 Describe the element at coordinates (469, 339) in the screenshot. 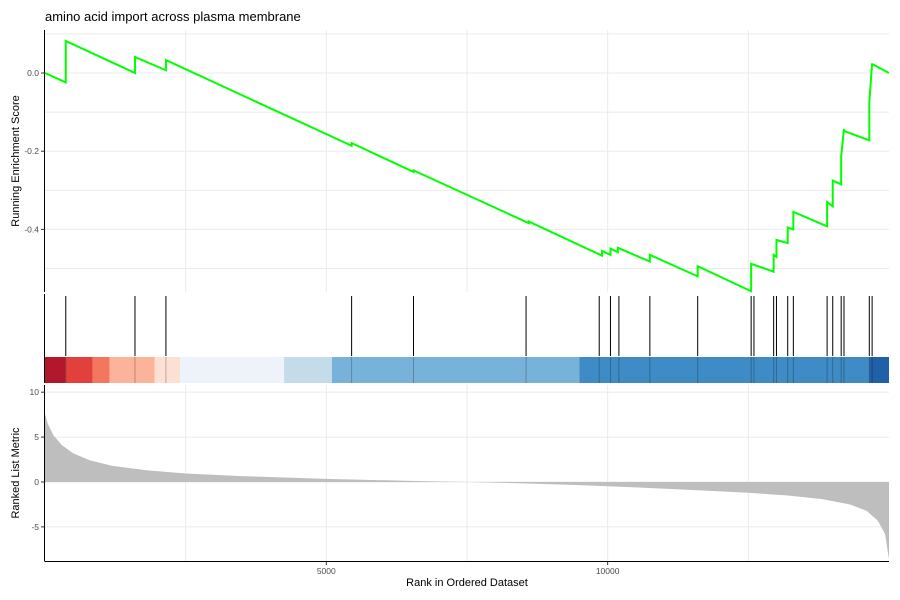

I see `gene-hit-marks` at that location.